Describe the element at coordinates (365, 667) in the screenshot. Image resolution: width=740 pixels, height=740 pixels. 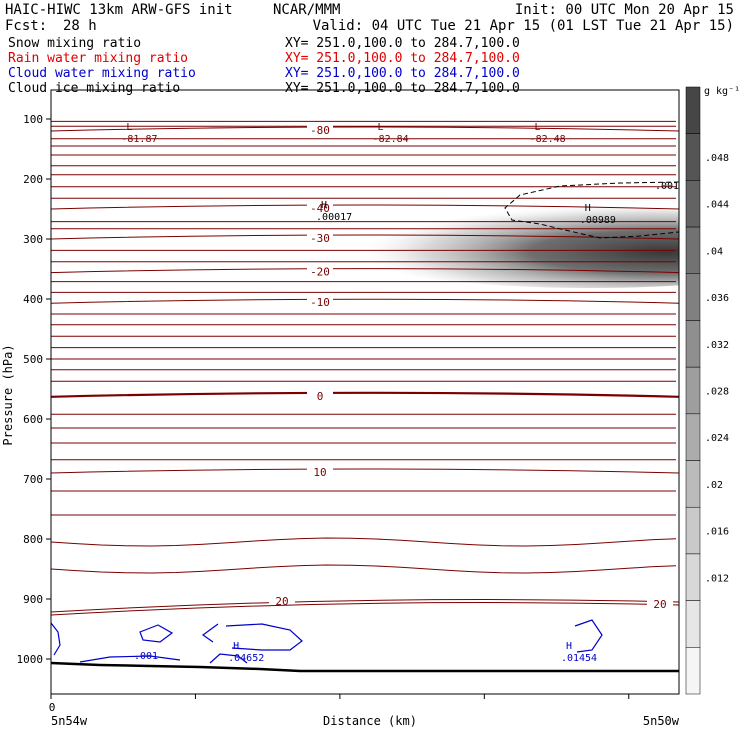
I see `terrain-line` at that location.